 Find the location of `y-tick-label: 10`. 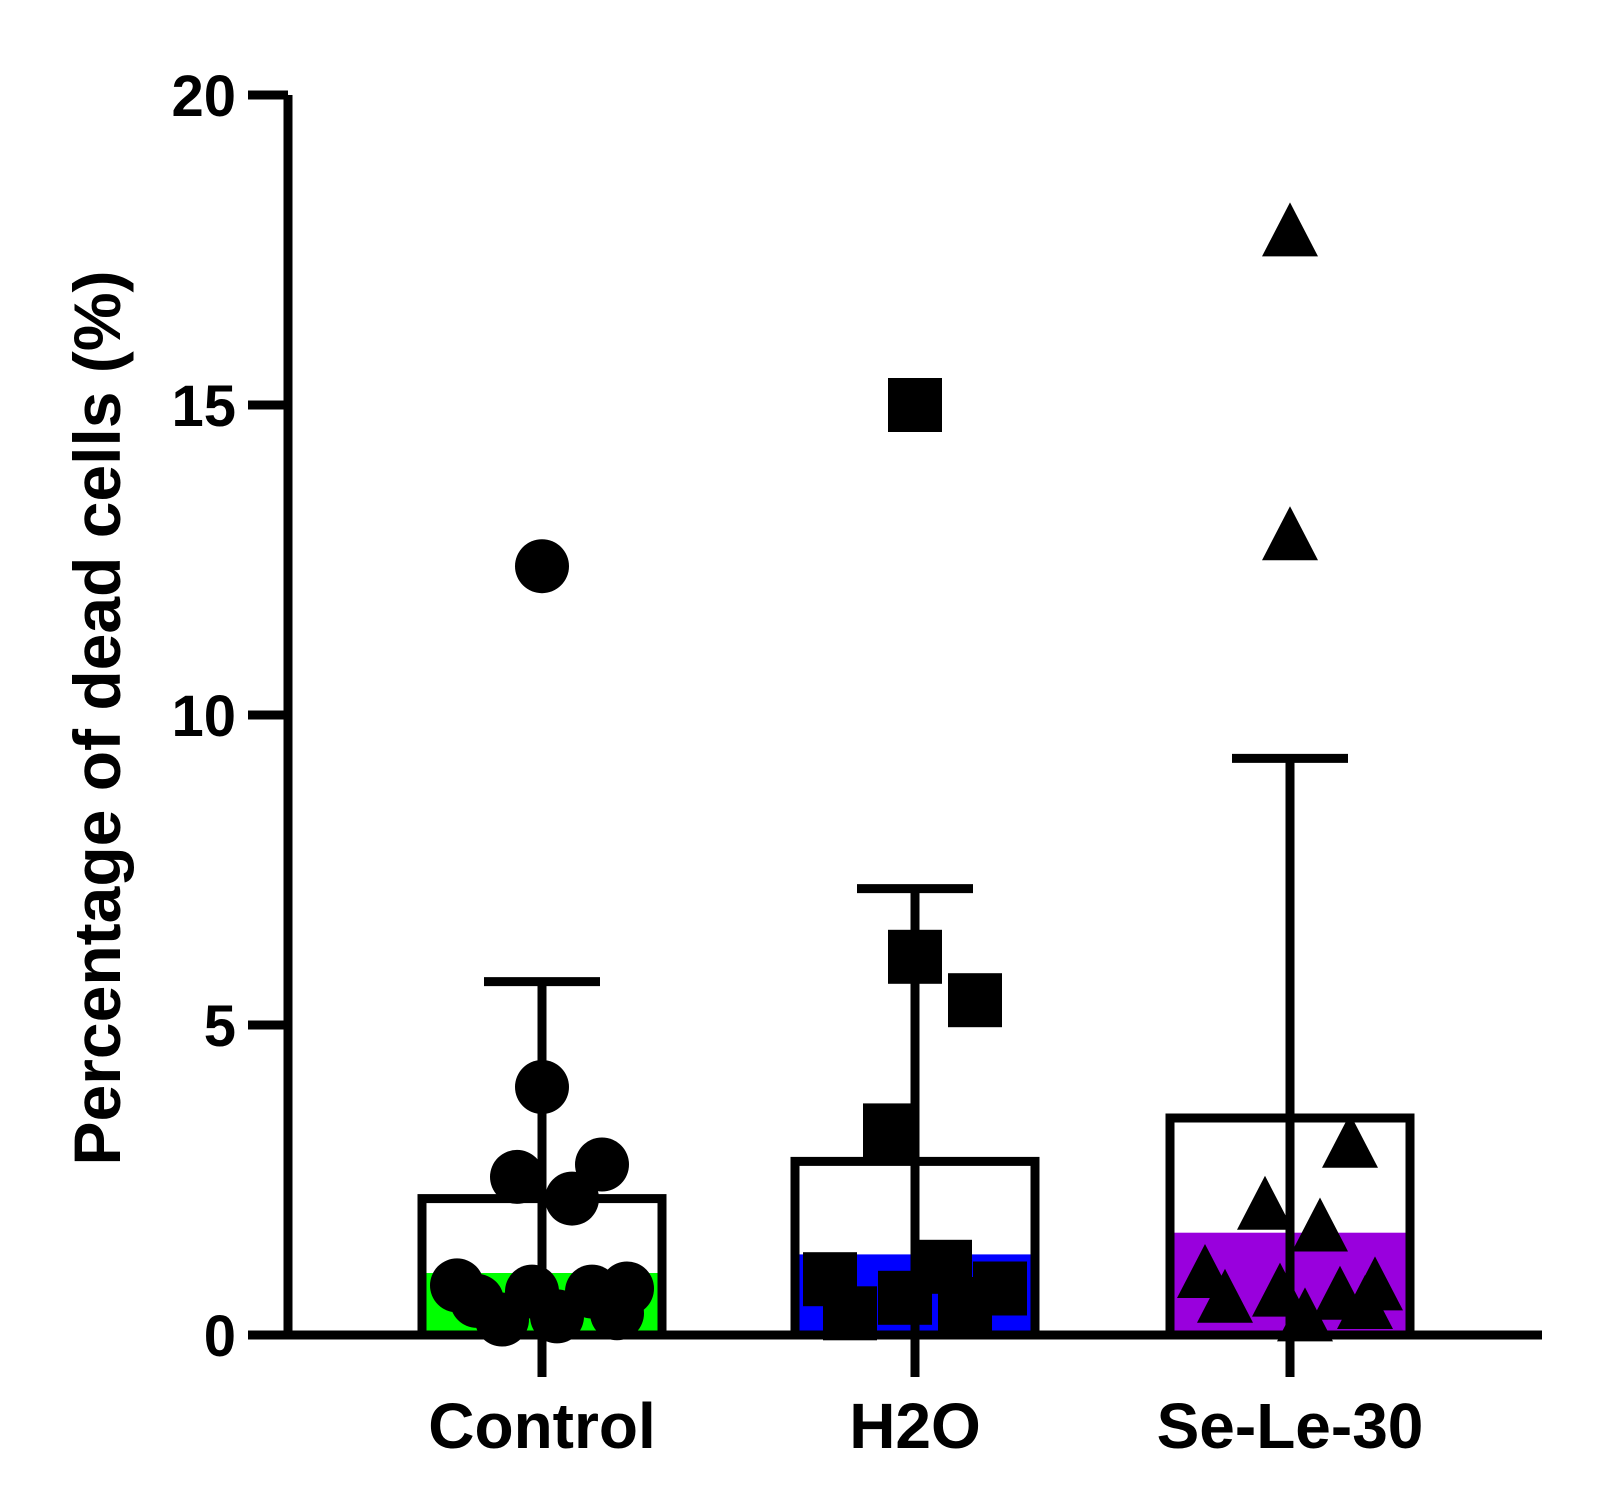

y-tick-label: 10 is located at coordinates (203, 716).